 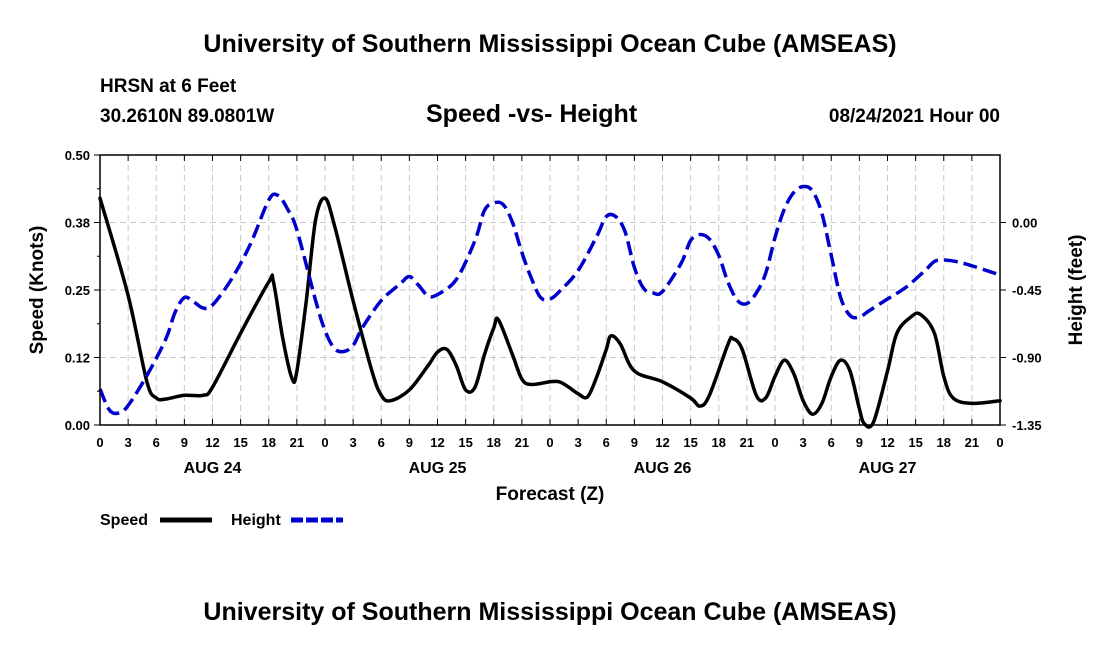 What do you see at coordinates (663, 468) in the screenshot?
I see `day-label: AUG 26` at bounding box center [663, 468].